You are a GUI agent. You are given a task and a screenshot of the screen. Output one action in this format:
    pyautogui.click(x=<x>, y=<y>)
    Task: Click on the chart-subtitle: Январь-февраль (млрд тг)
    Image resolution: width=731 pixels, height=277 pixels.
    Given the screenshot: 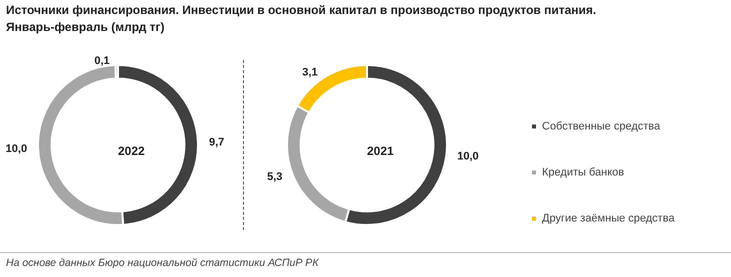 What is the action you would take?
    pyautogui.click(x=86, y=27)
    